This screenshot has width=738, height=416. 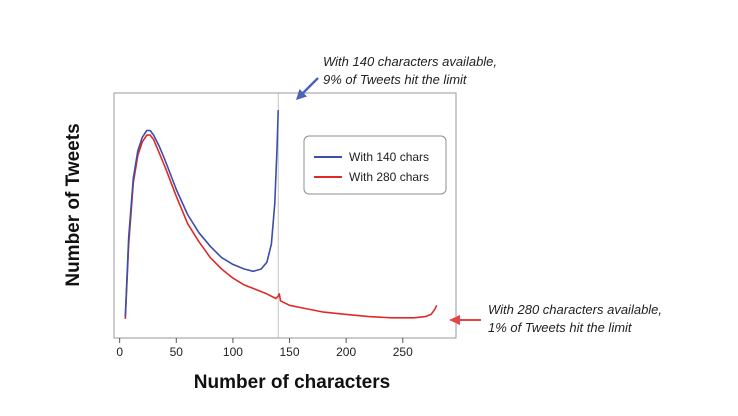 I want to click on legend: With 140 chars With 280 chars, so click(x=375, y=165).